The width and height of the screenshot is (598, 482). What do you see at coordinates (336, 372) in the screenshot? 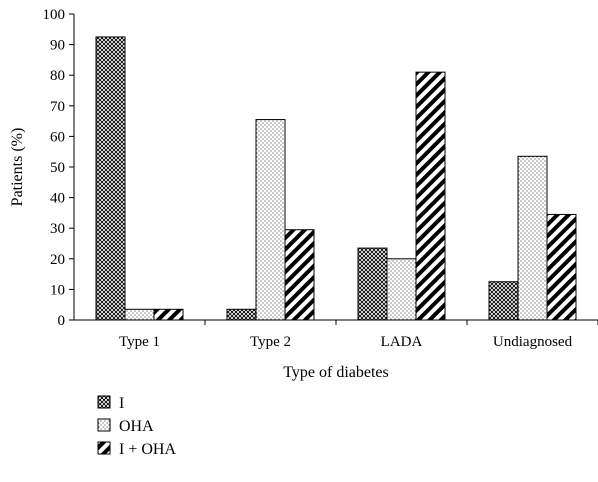
I see `x-axis-title: Type of diabetes` at bounding box center [336, 372].